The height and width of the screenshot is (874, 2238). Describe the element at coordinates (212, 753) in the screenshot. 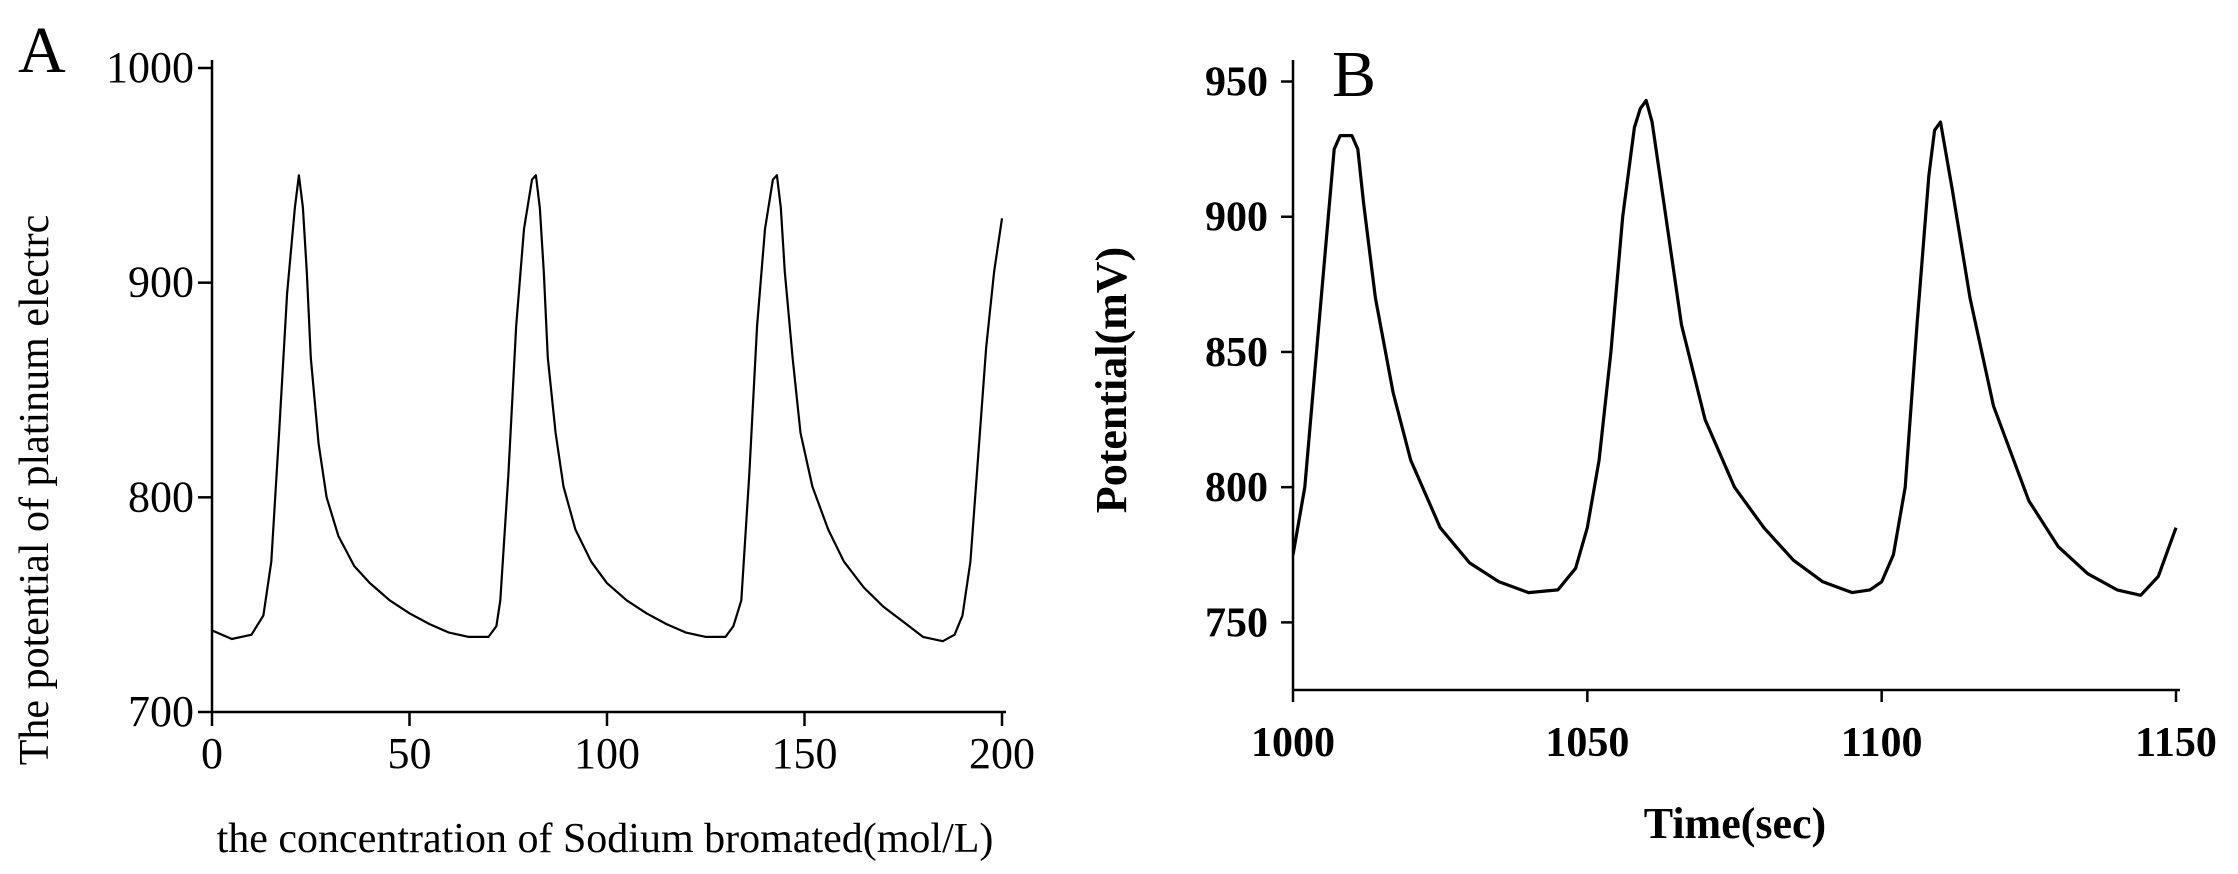

I see `x-tick-label: 0` at that location.